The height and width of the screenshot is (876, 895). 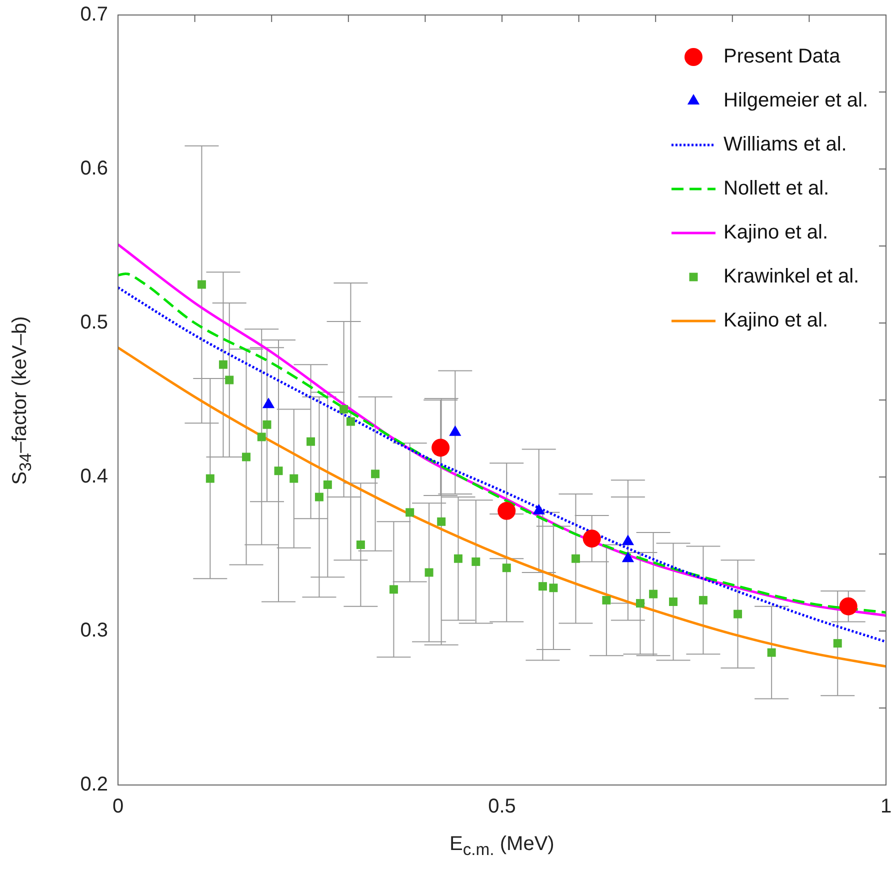 I want to click on y-tick-label: 0.6, so click(x=94, y=169).